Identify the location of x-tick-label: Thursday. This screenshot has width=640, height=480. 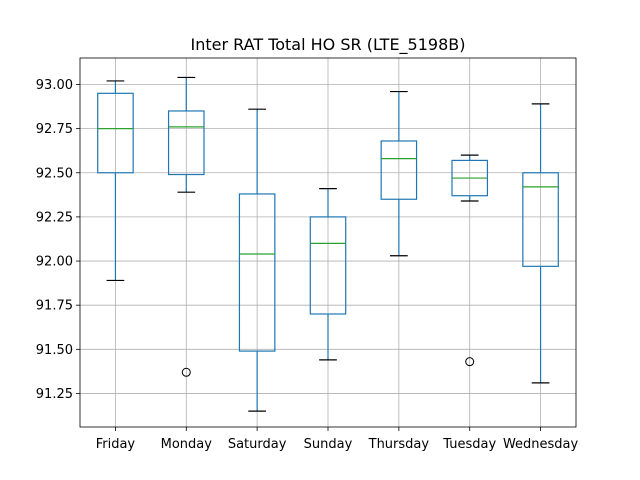
(399, 444).